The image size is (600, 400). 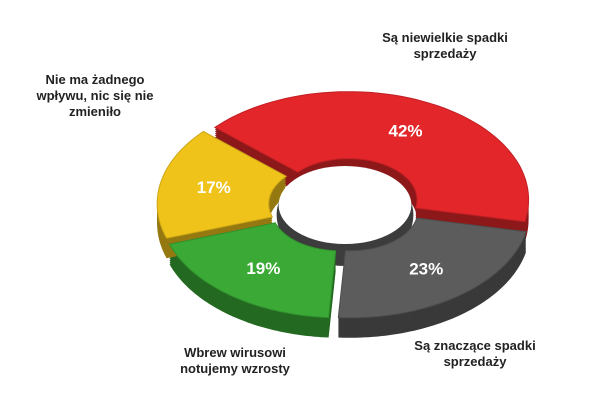 What do you see at coordinates (475, 353) in the screenshot?
I see `category-label: Są znaczące spadki sprzedaży` at bounding box center [475, 353].